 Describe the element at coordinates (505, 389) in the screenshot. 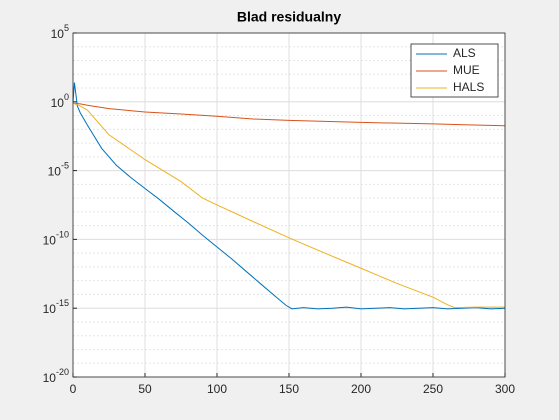

I see `x-tick-label: 300` at that location.